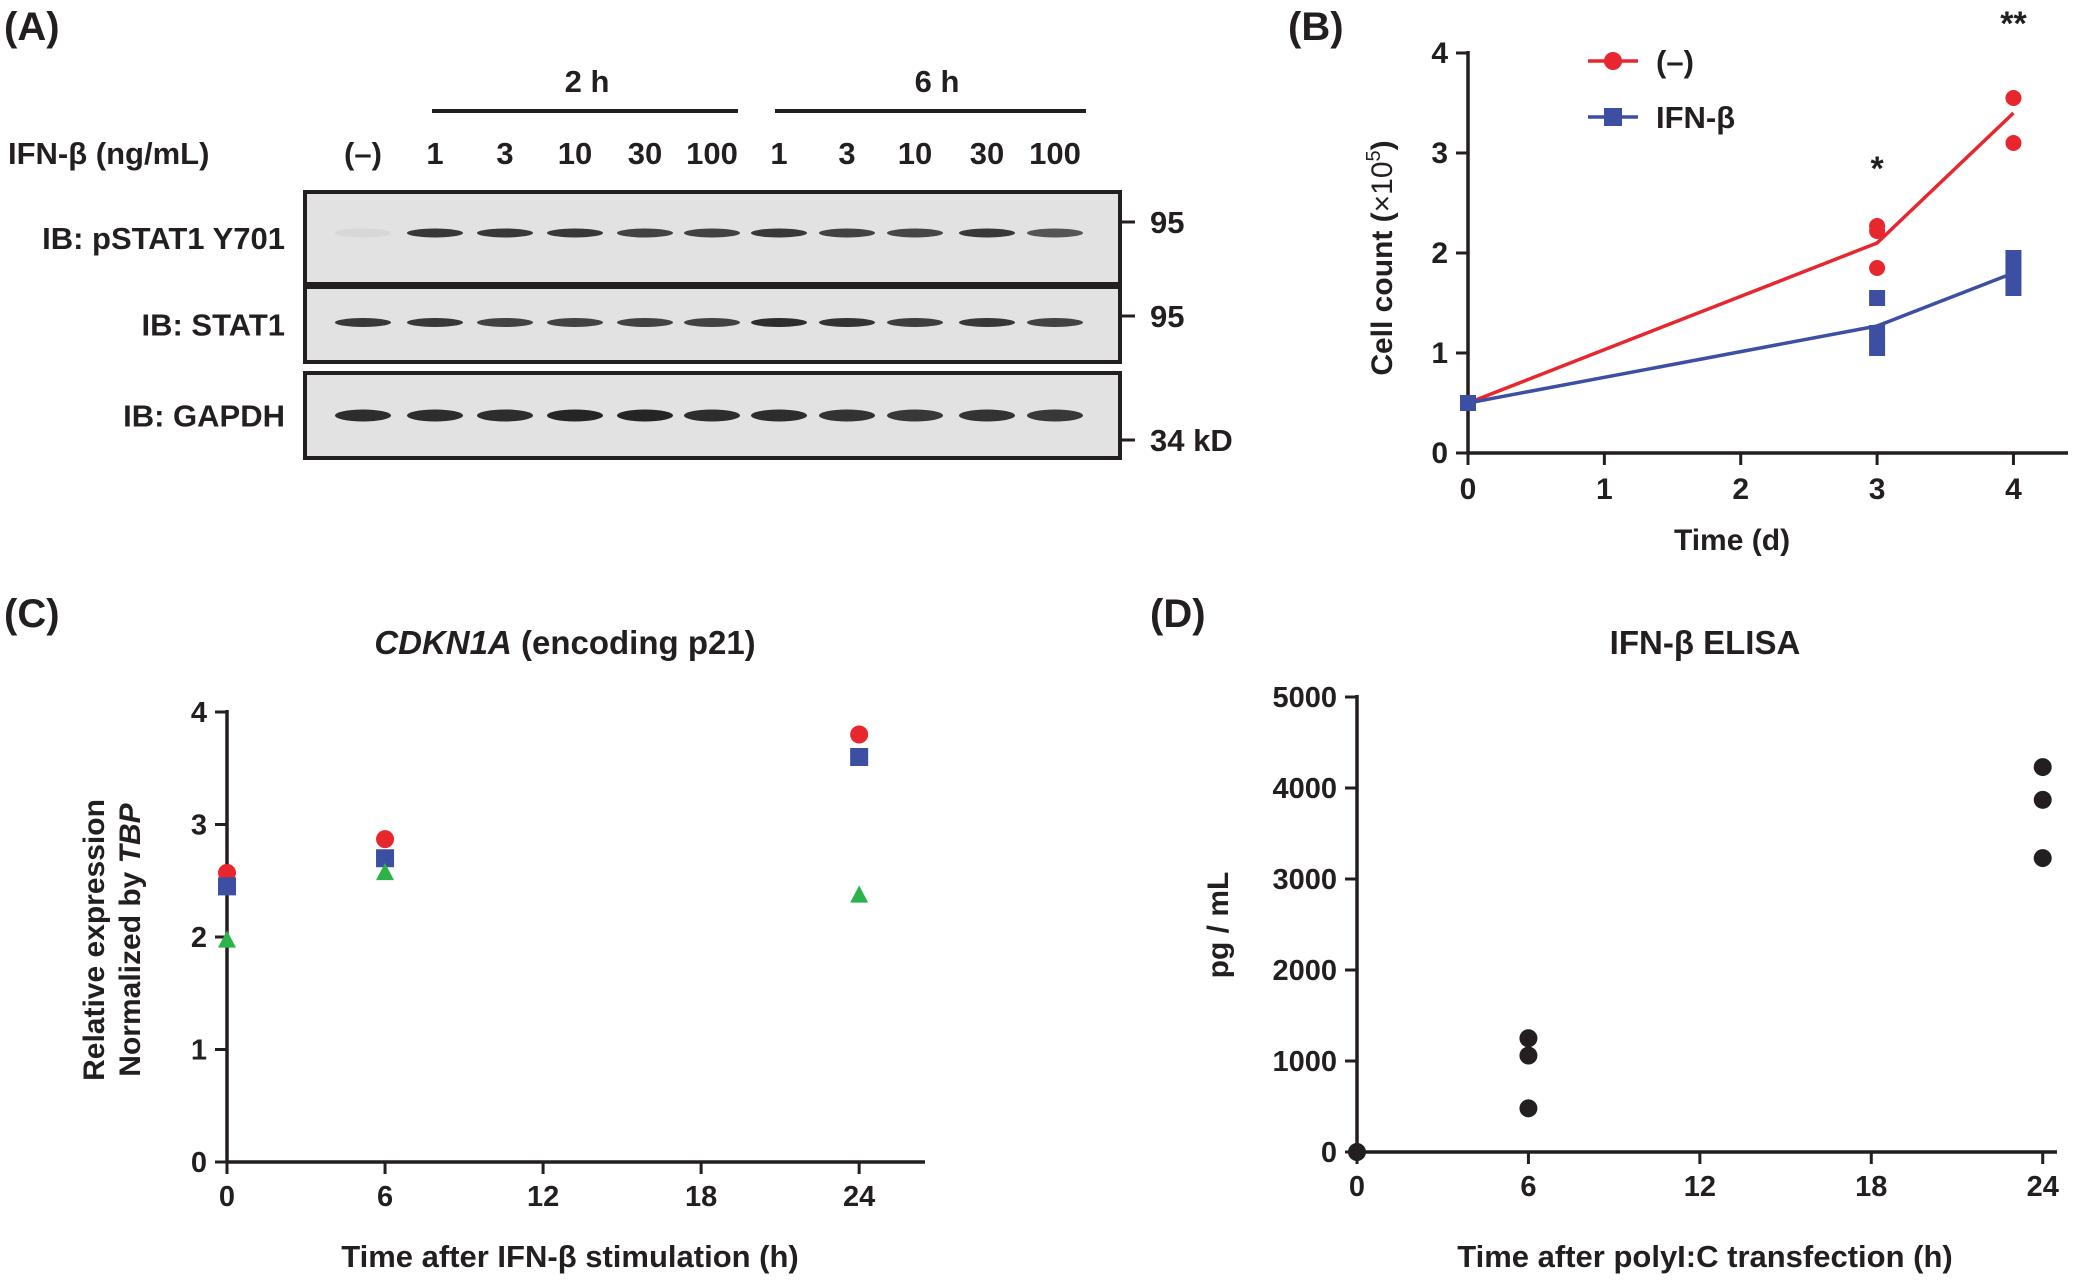 This screenshot has width=2073, height=1280. What do you see at coordinates (204, 416) in the screenshot?
I see `blot-label: IB: GAPDH` at bounding box center [204, 416].